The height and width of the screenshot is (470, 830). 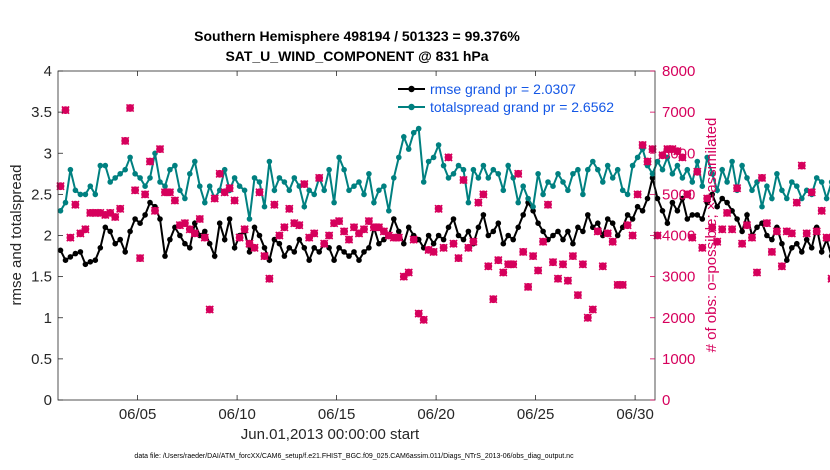 What do you see at coordinates (41, 194) in the screenshot?
I see `y-tick-label-left: 2.5` at bounding box center [41, 194].